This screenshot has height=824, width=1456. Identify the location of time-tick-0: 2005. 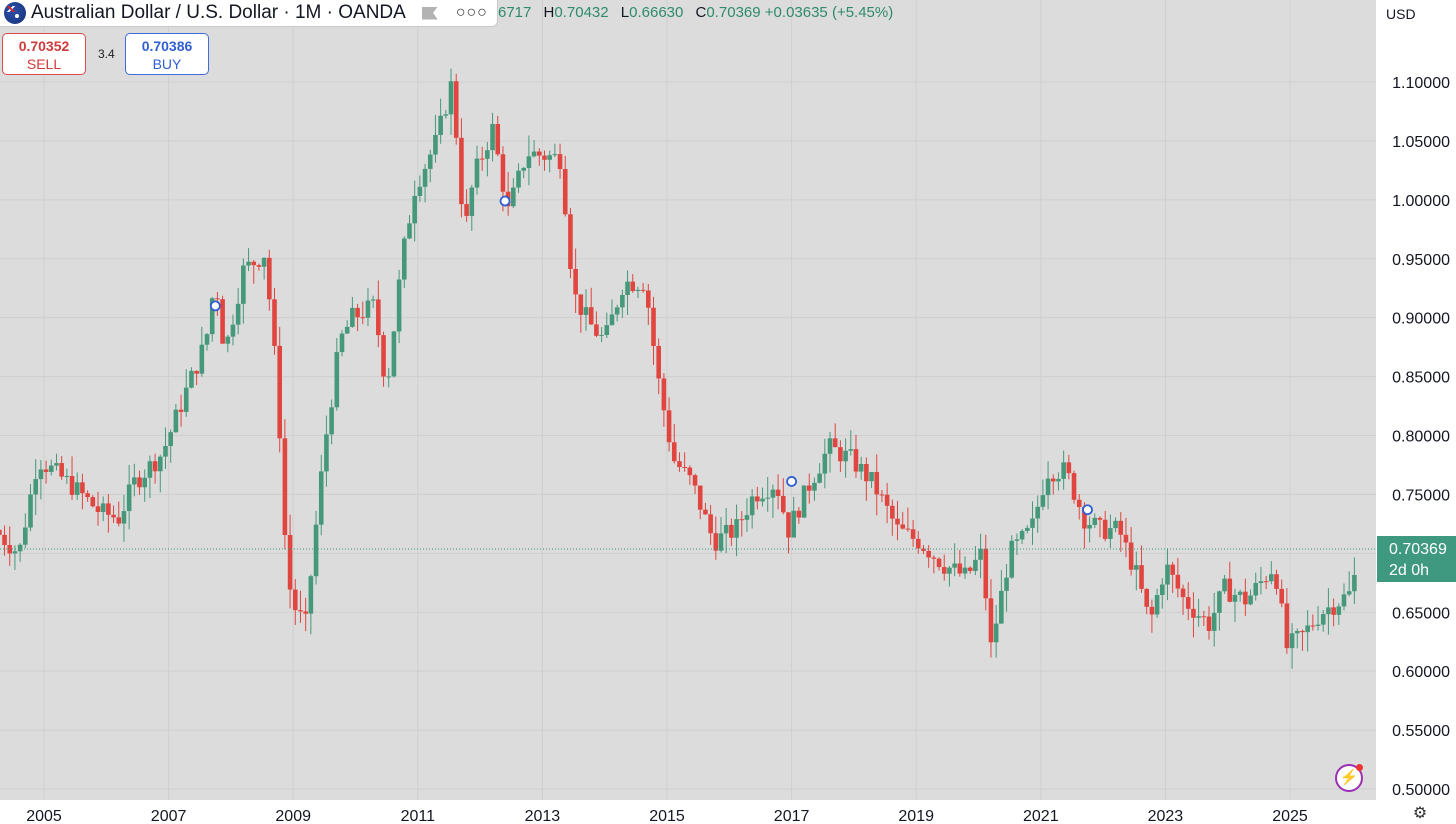
(44, 816).